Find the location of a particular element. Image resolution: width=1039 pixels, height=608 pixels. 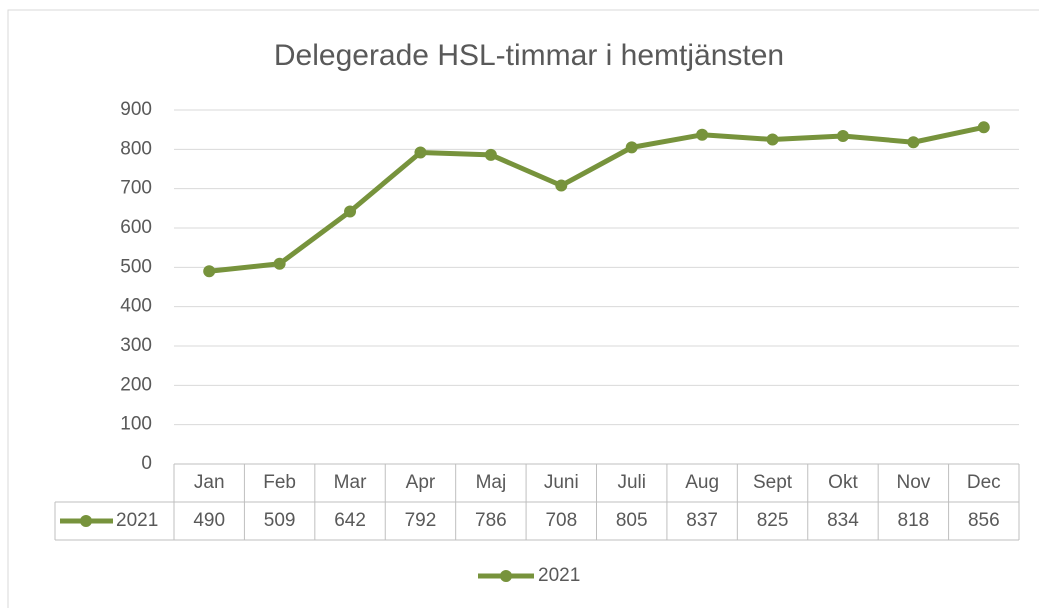

table-legend-key-marker is located at coordinates (86, 521).